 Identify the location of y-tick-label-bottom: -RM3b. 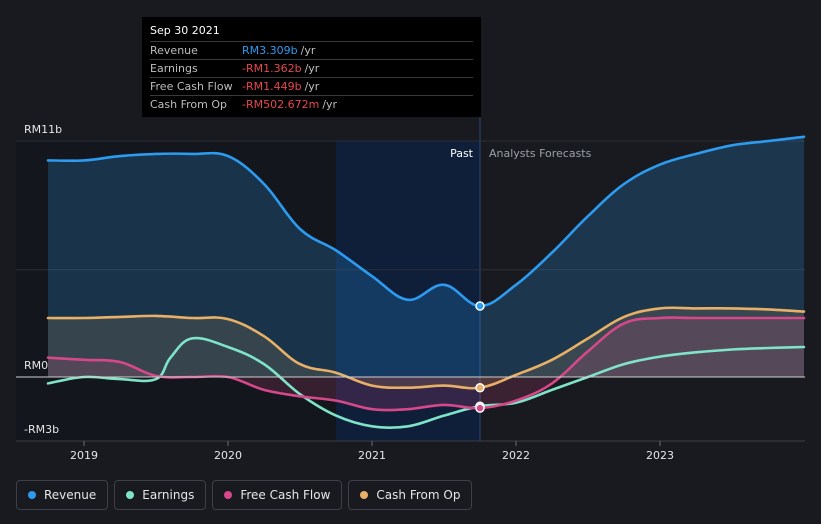
(41, 429).